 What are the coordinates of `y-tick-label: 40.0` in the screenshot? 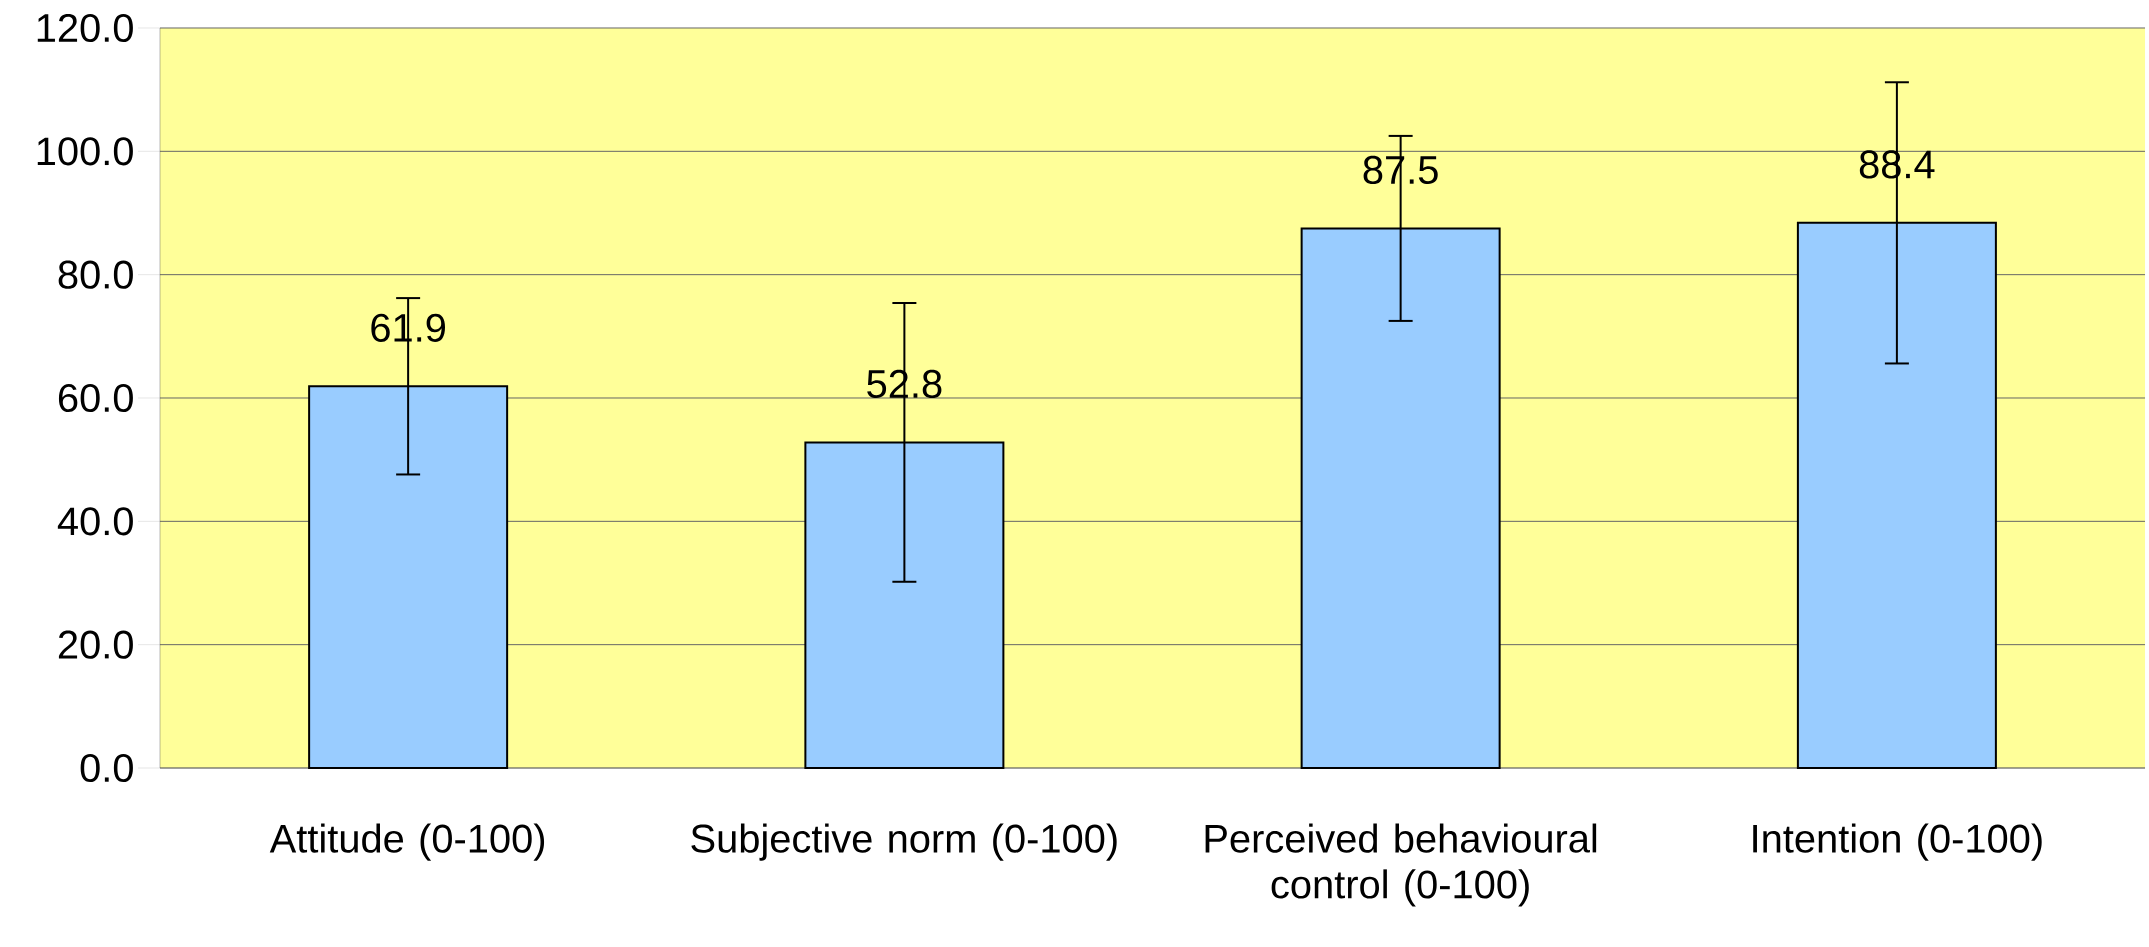 It's located at (95, 521).